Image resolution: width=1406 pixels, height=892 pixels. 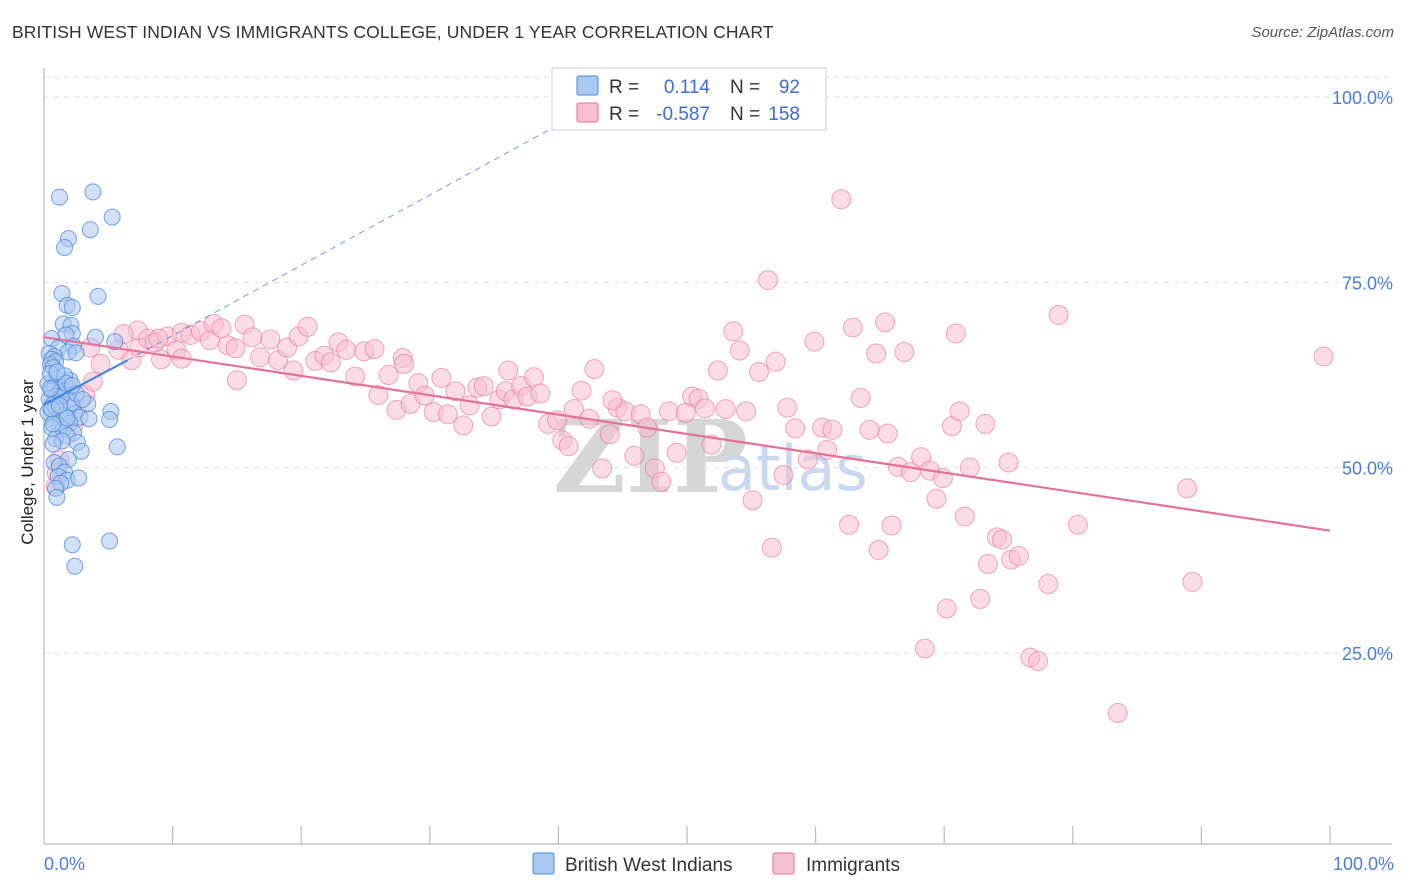 I want to click on bottom-legend-label-bwi: British West Indians, so click(x=649, y=865).